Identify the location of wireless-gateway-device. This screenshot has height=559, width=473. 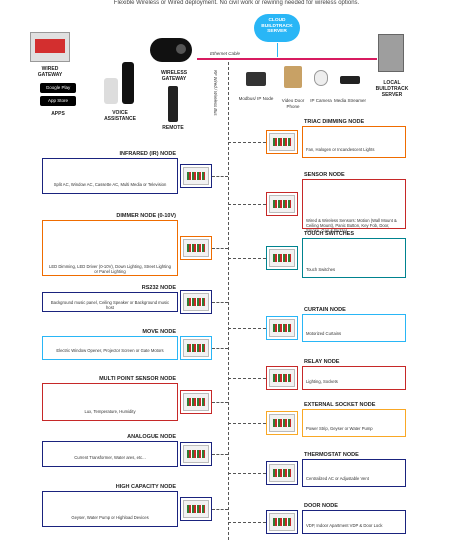
(171, 50).